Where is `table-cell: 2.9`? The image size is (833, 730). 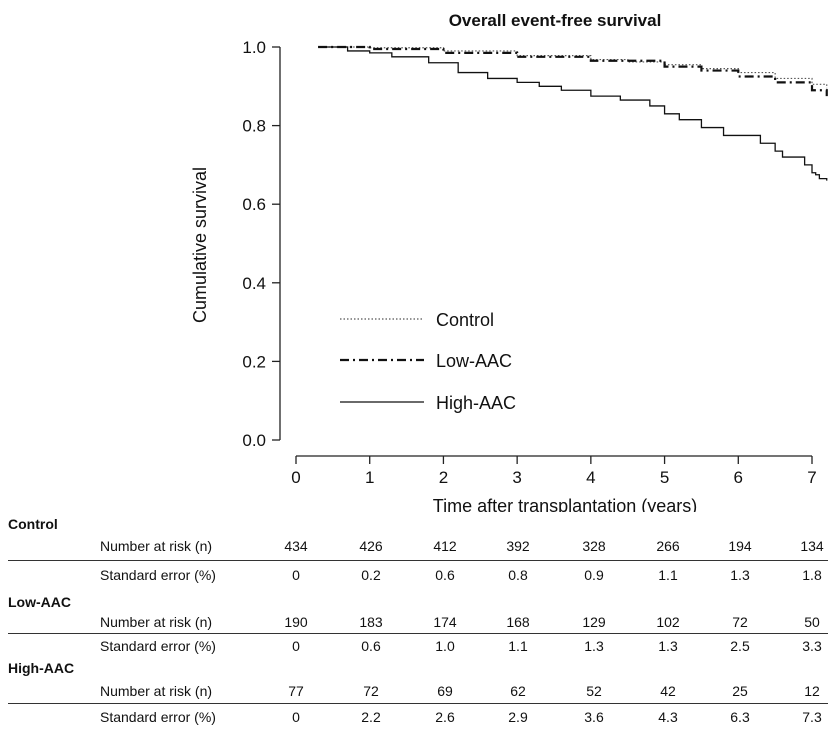
table-cell: 2.9 is located at coordinates (518, 717).